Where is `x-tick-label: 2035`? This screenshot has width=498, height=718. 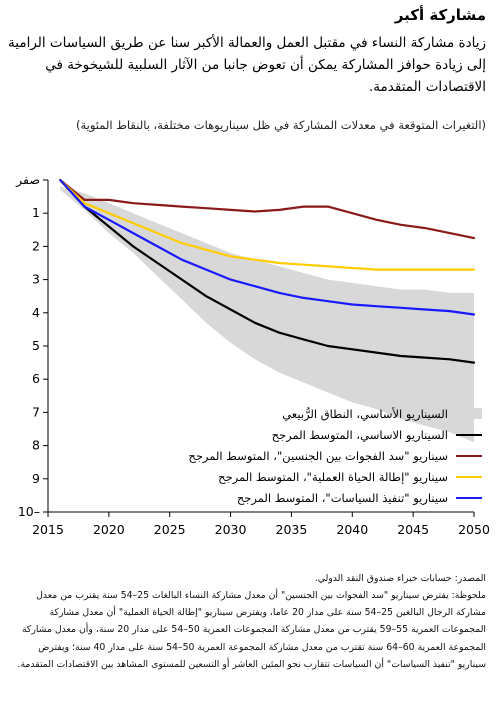
x-tick-label: 2035 is located at coordinates (292, 529).